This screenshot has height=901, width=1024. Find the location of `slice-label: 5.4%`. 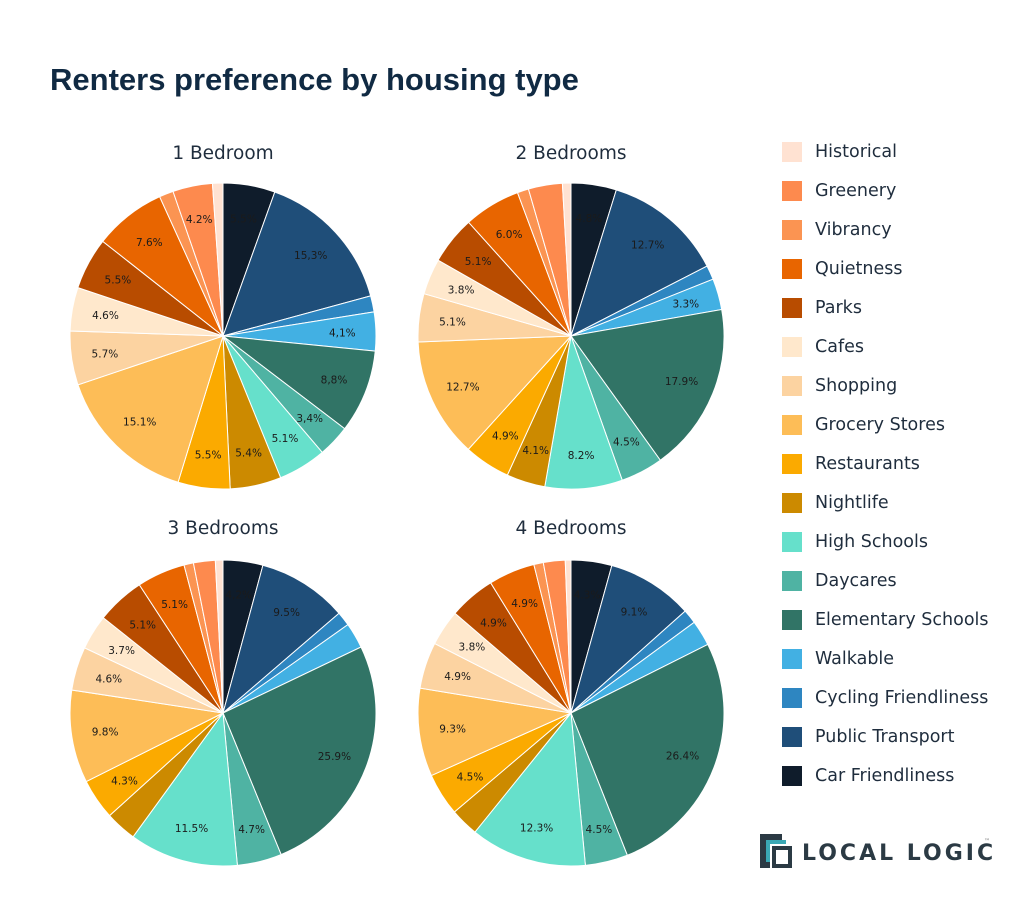

slice-label: 5.4% is located at coordinates (248, 454).